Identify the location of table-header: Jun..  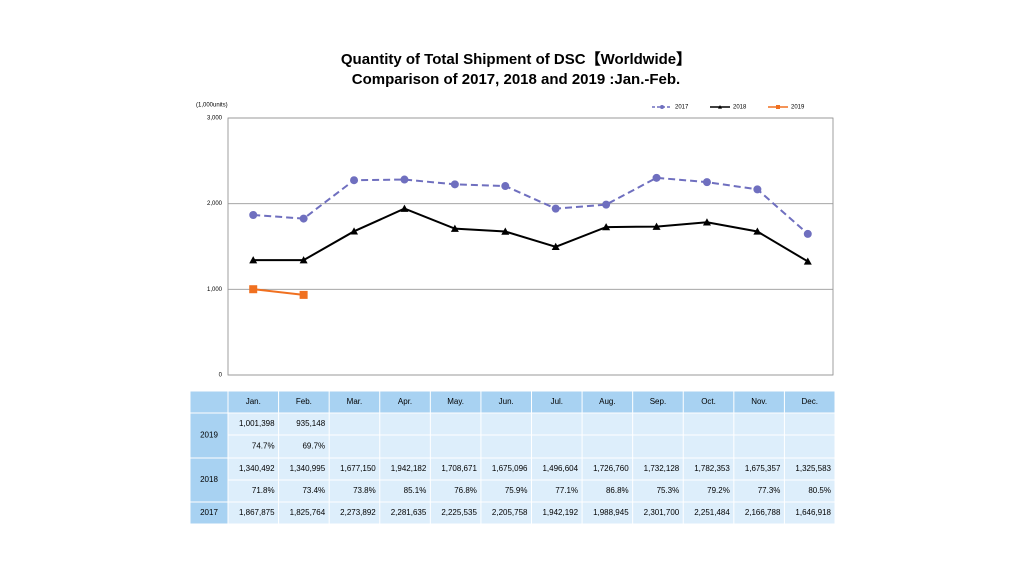
(506, 401).